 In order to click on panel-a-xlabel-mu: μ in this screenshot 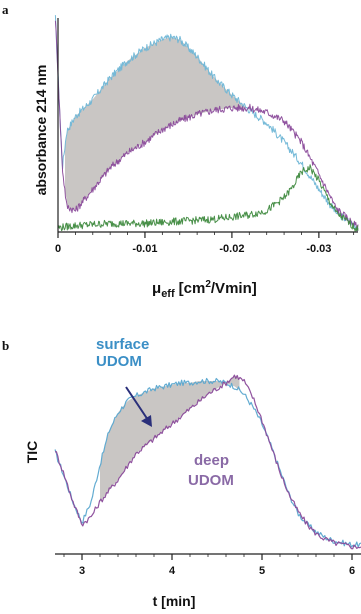, I will do `click(156, 288)`.